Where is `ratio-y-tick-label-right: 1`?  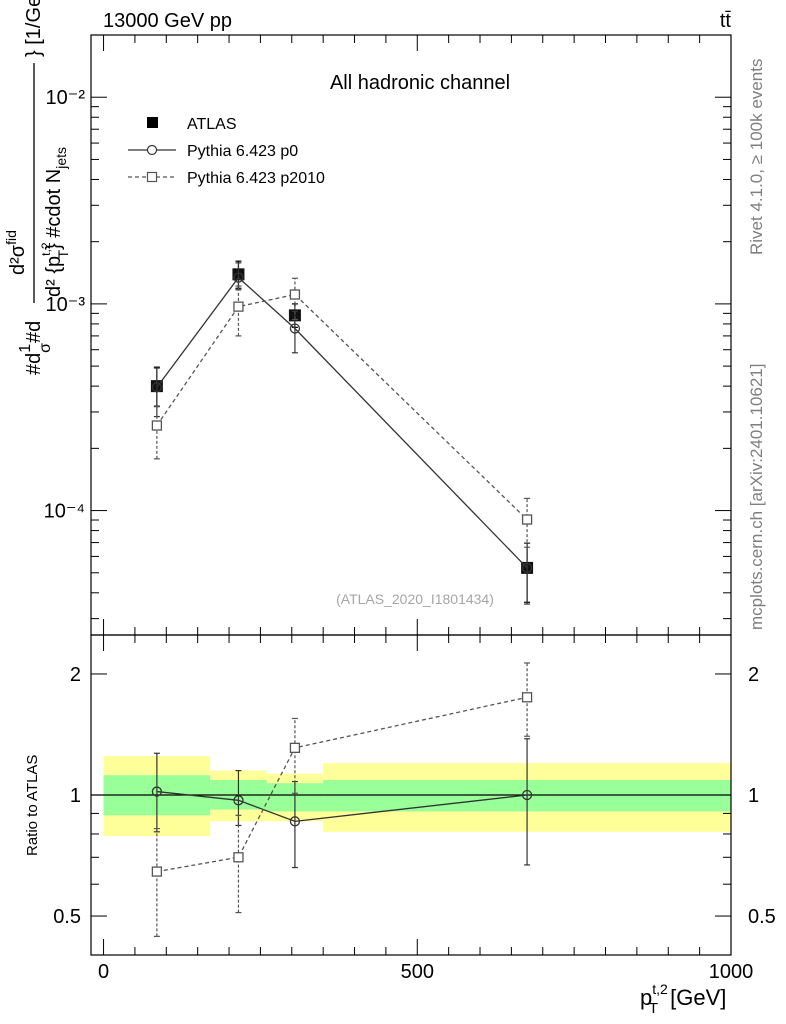 ratio-y-tick-label-right: 1 is located at coordinates (753, 796).